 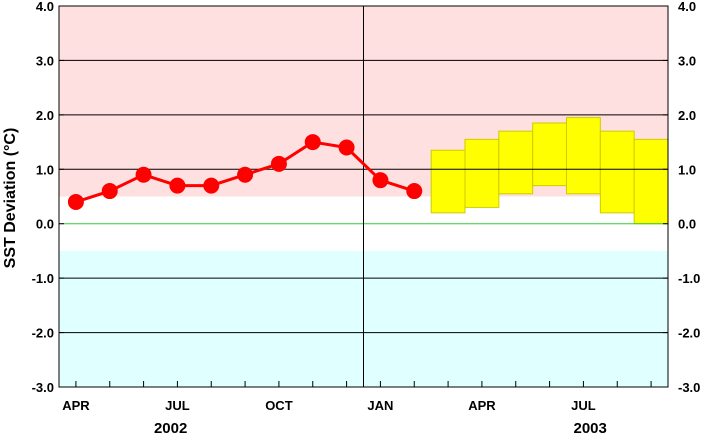 What do you see at coordinates (687, 224) in the screenshot?
I see `y-tick-label-right: 0.0` at bounding box center [687, 224].